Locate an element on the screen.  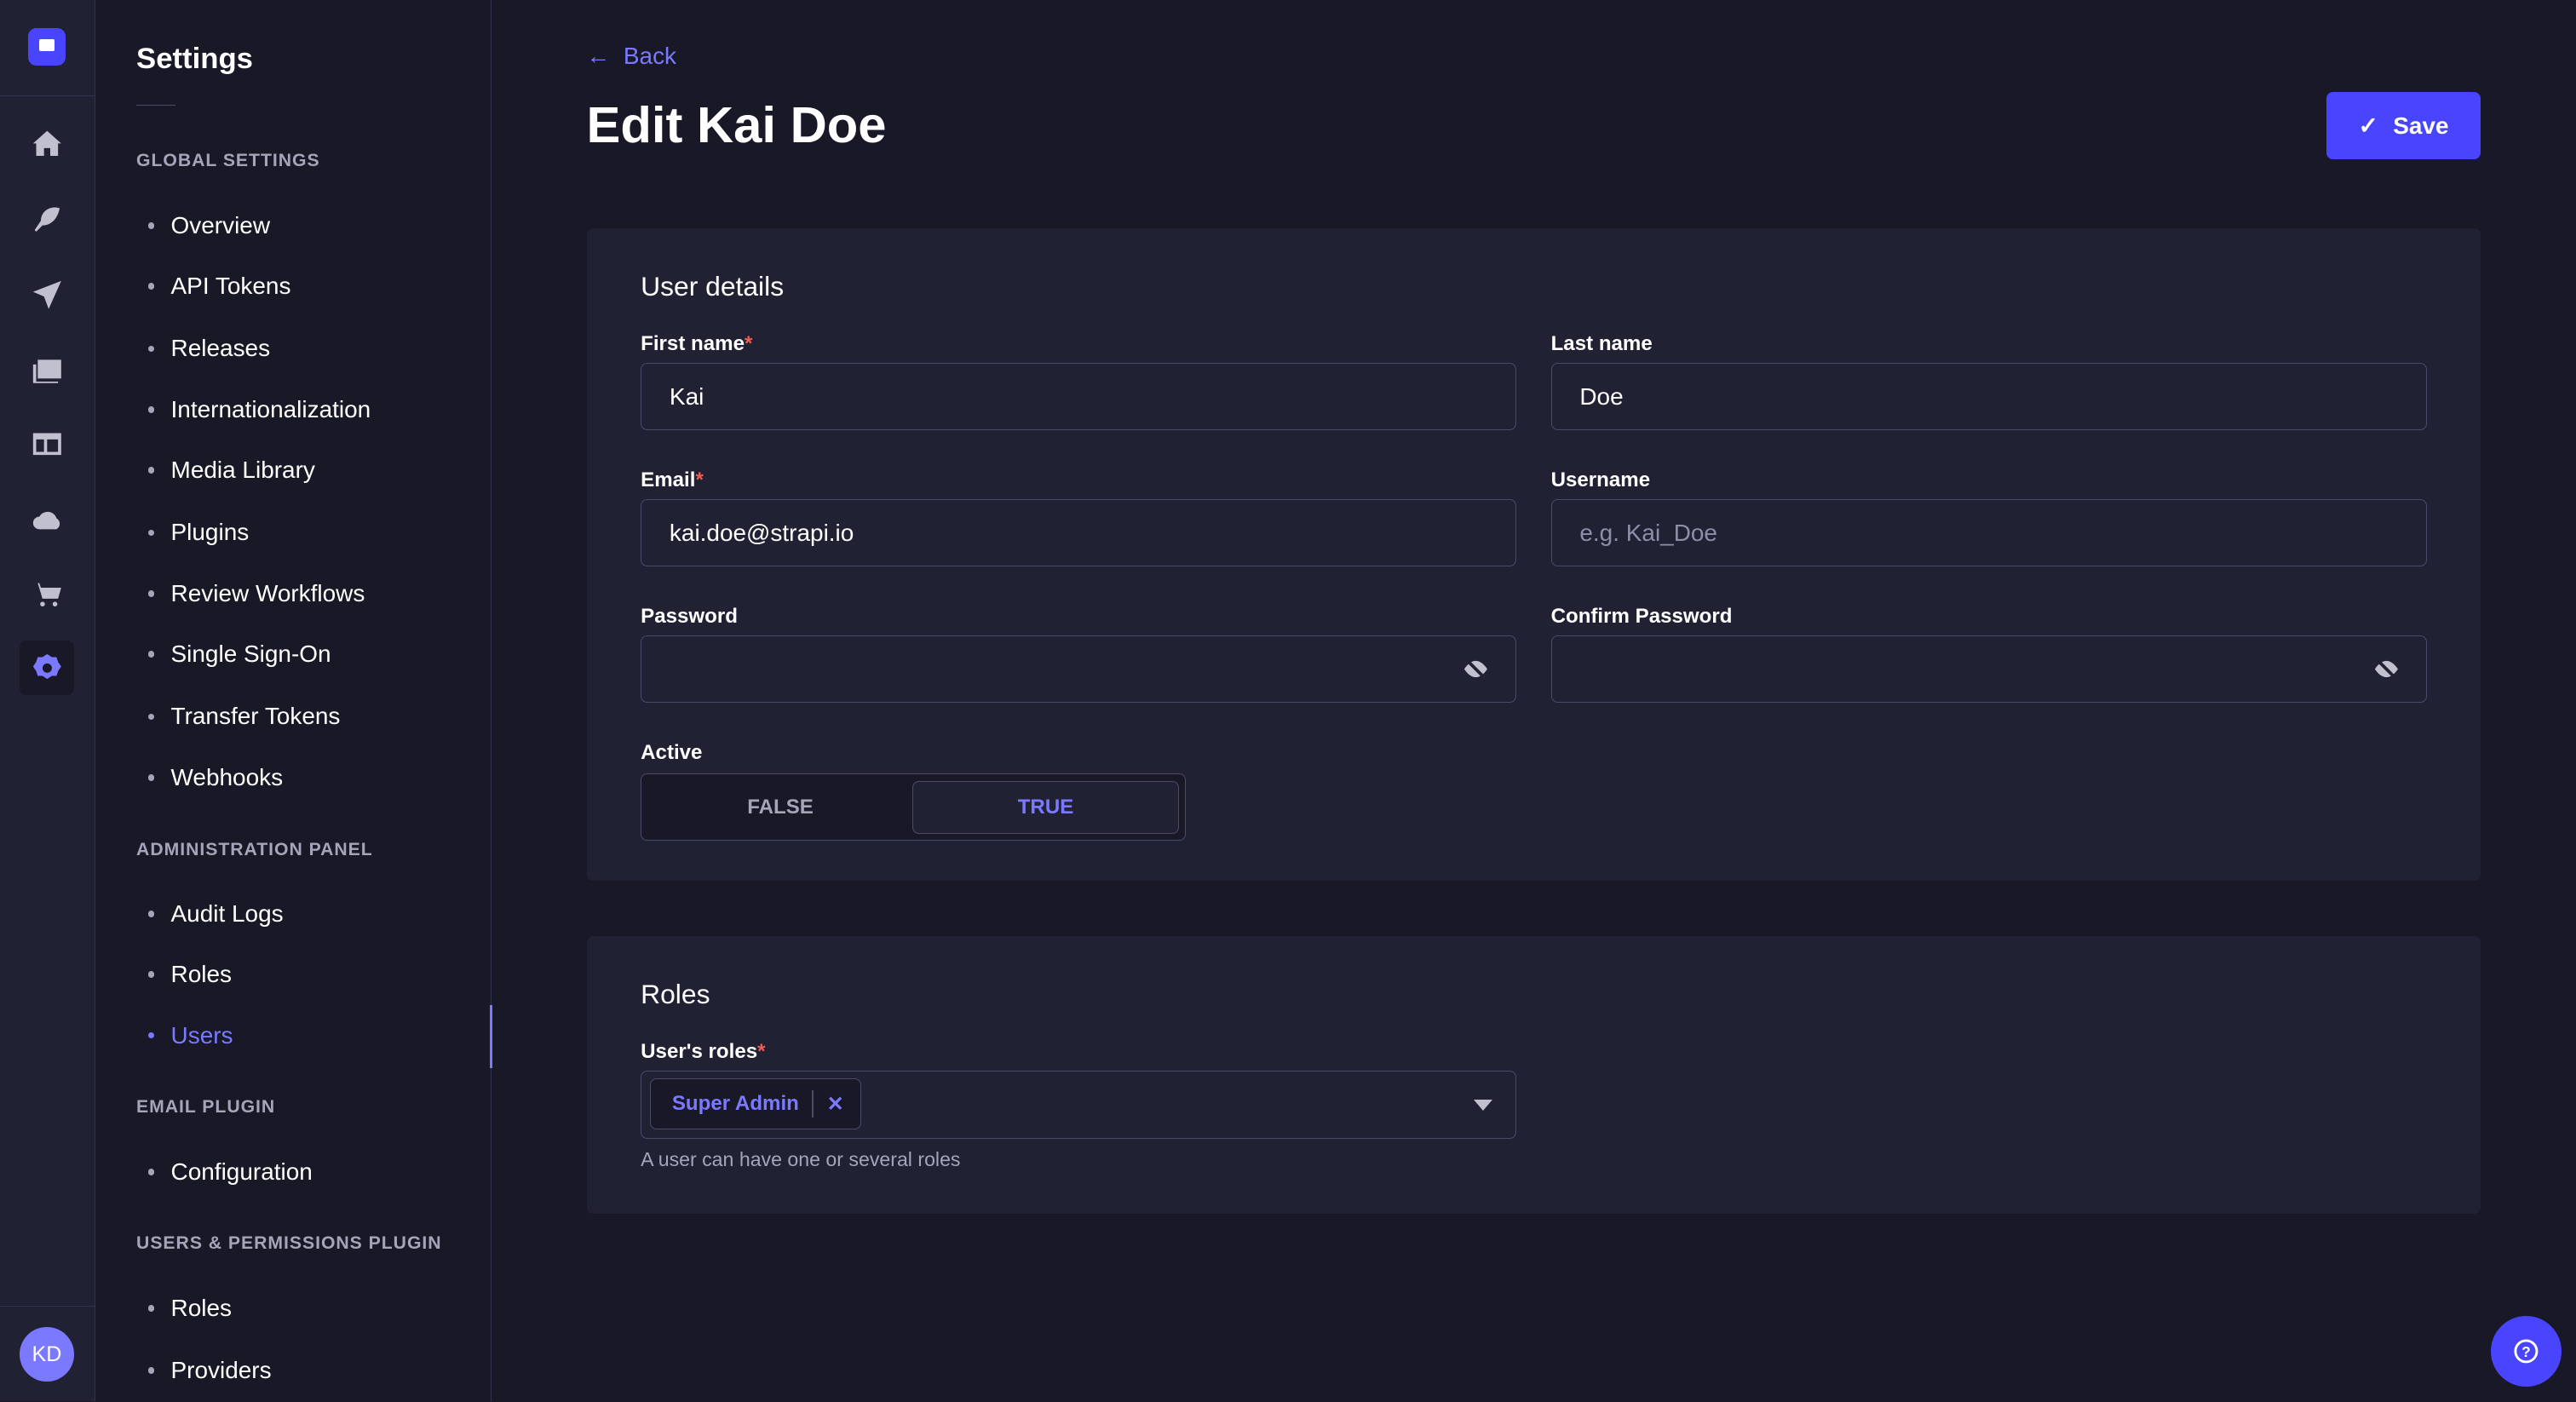
last-name-label: Last name is located at coordinates (1602, 343).